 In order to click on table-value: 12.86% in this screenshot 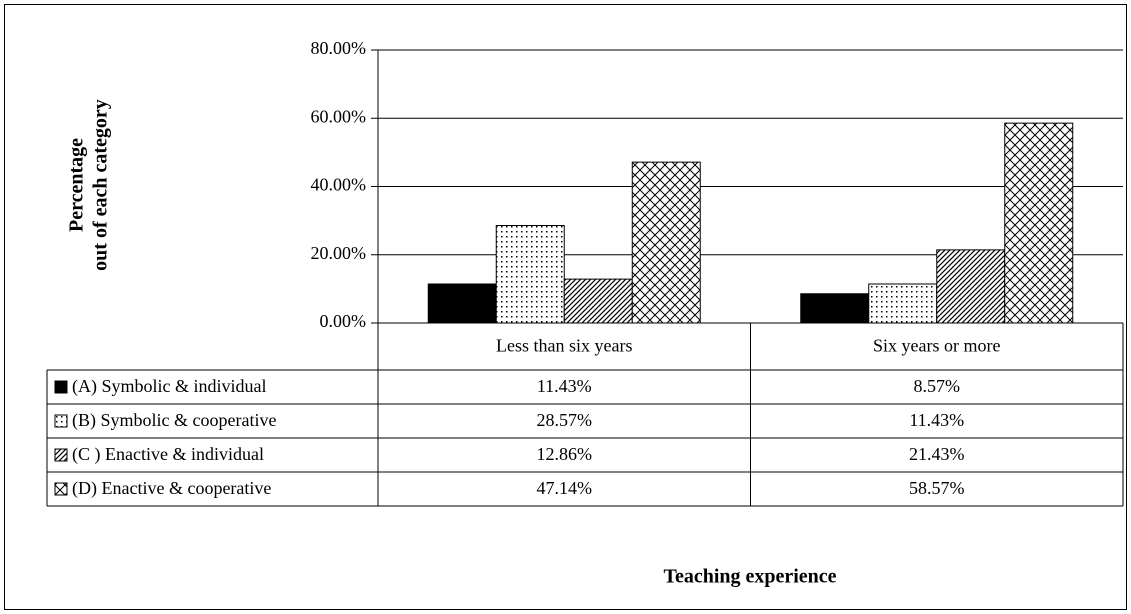, I will do `click(565, 454)`.